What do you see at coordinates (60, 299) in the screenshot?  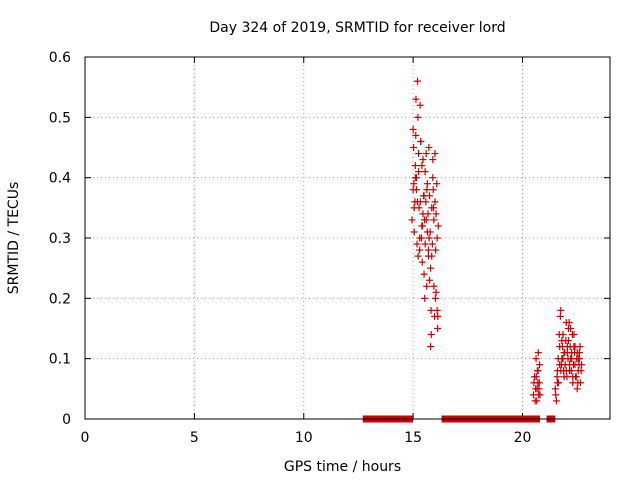 I see `y-tick-label: 0.2` at bounding box center [60, 299].